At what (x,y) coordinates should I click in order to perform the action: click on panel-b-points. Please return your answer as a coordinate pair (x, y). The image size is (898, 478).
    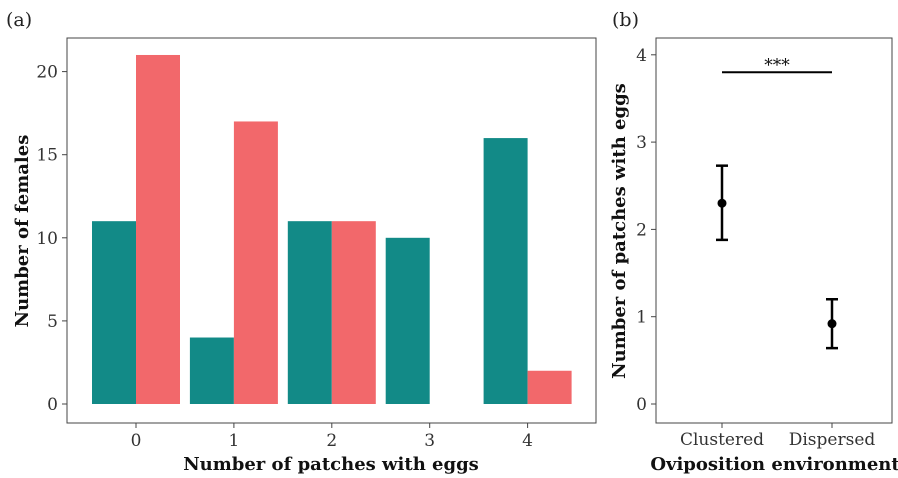
    Looking at the image, I should click on (777, 257).